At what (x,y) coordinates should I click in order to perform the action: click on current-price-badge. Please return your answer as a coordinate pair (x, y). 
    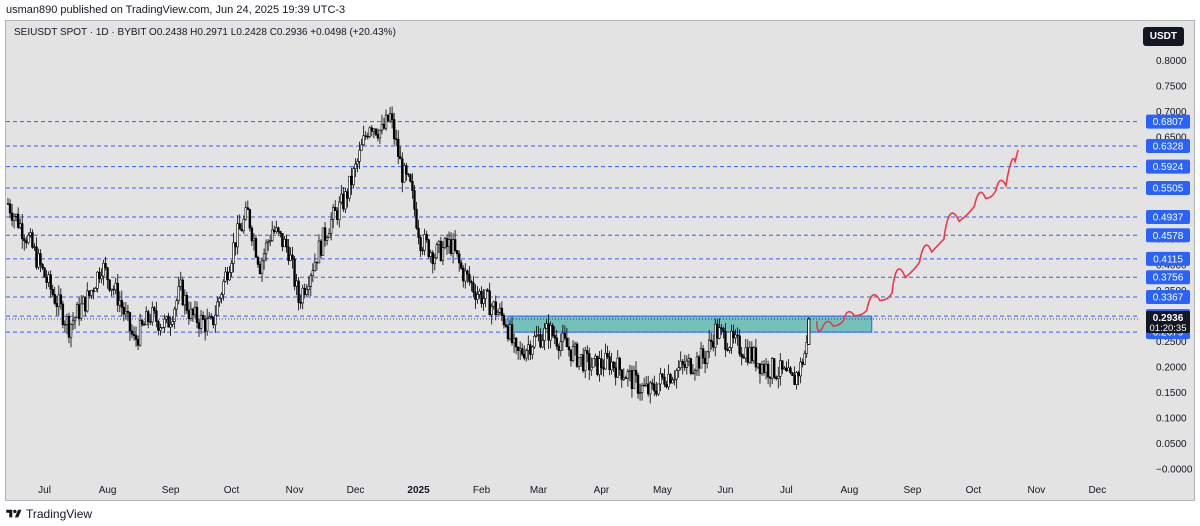
    Looking at the image, I should click on (1168, 322).